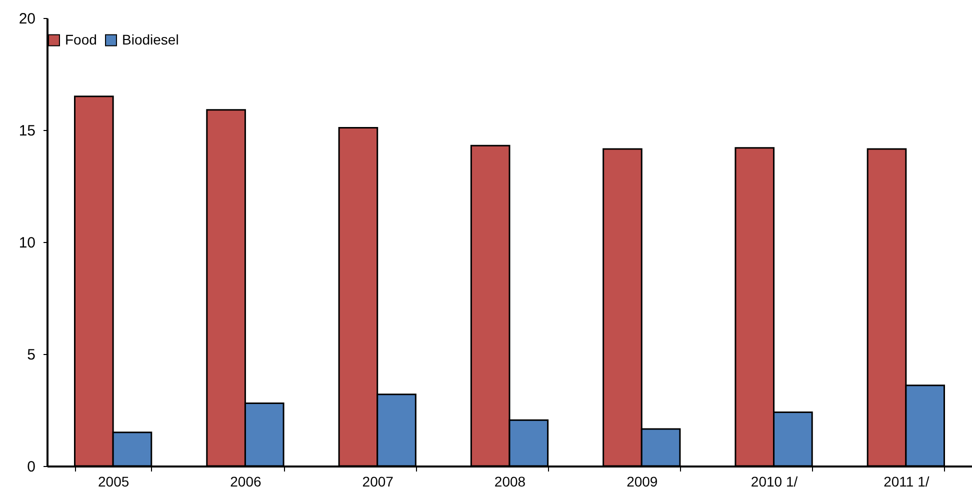 This screenshot has height=495, width=972. Describe the element at coordinates (642, 482) in the screenshot. I see `x-tick-label: 2009` at that location.